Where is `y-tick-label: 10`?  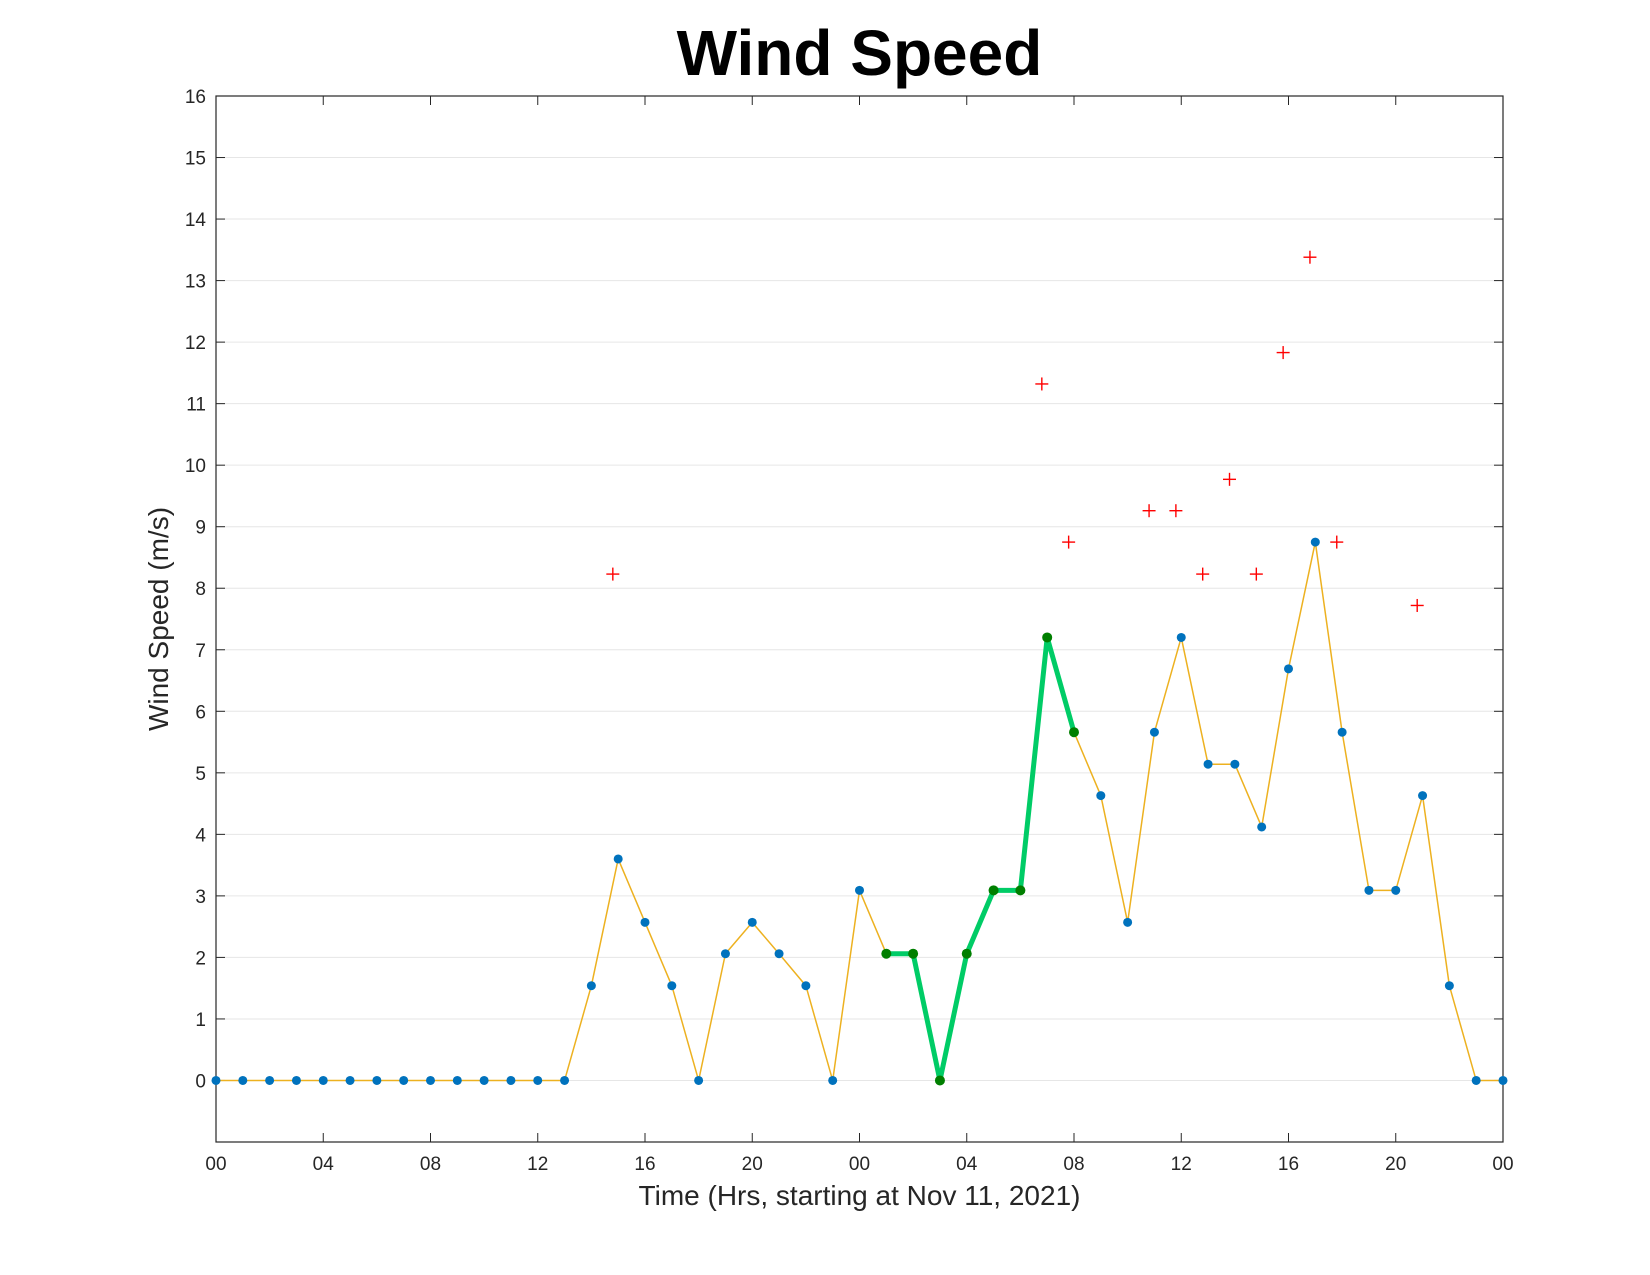
y-tick-label: 10 is located at coordinates (195, 466).